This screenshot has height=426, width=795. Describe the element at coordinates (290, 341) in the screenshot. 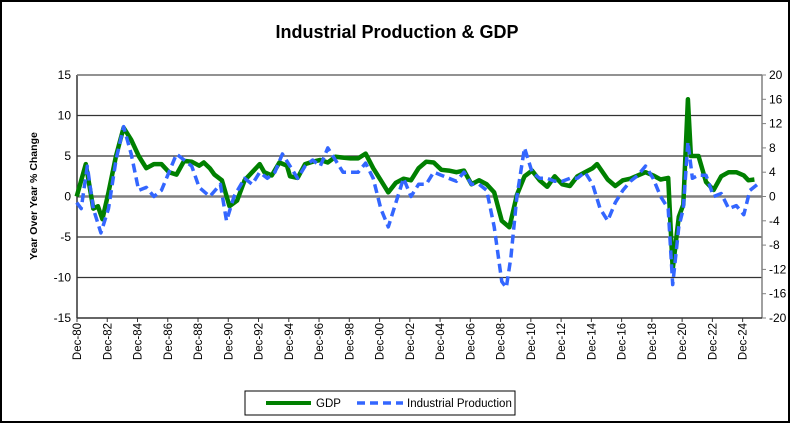

I see `x-tick-label: Dec-94` at that location.